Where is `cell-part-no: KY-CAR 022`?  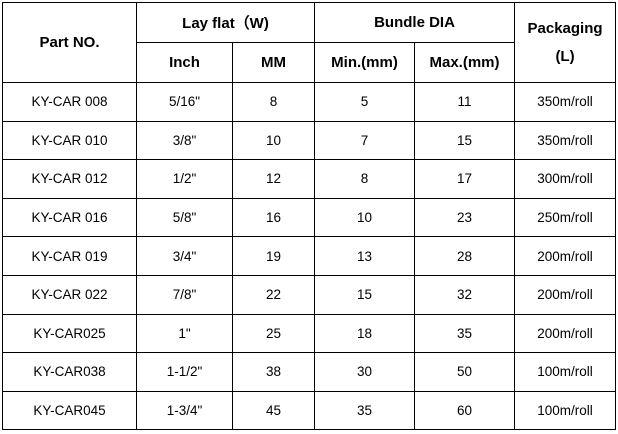 cell-part-no: KY-CAR 022 is located at coordinates (69, 294).